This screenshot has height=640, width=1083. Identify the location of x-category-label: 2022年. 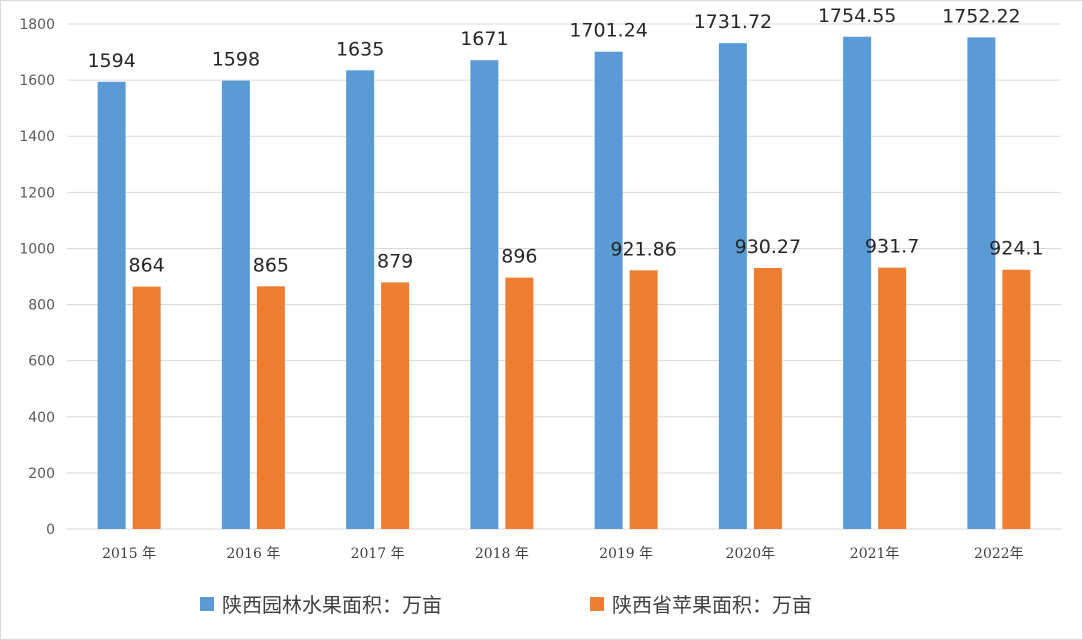
(999, 554).